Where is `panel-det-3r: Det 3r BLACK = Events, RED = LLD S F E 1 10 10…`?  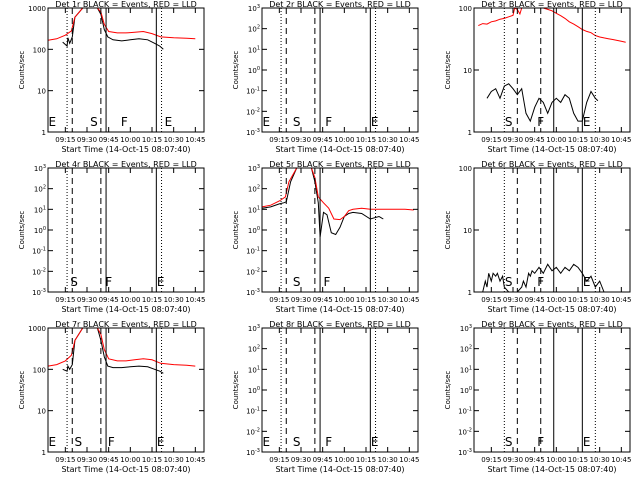
panel-det-3r: Det 3r BLACK = Events, RED = LLD S F E 1 10 10… is located at coordinates (537, 77).